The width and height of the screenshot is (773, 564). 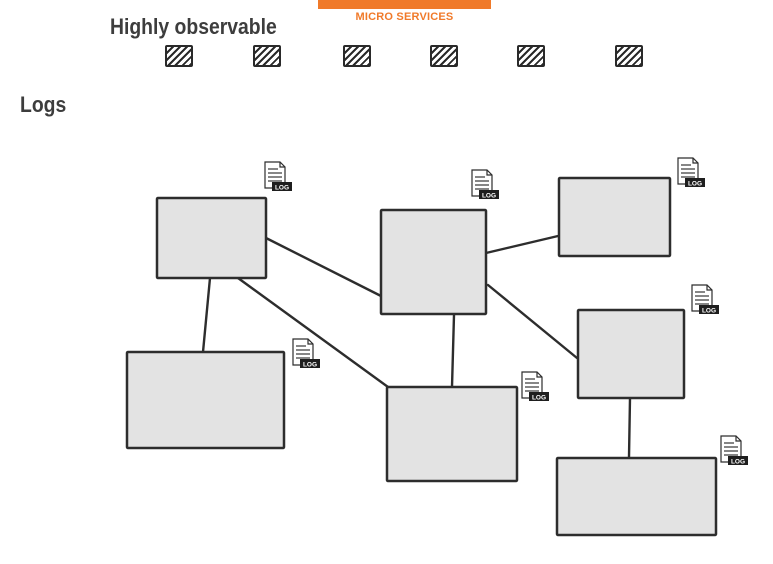 I want to click on service-box-b, so click(x=433, y=262).